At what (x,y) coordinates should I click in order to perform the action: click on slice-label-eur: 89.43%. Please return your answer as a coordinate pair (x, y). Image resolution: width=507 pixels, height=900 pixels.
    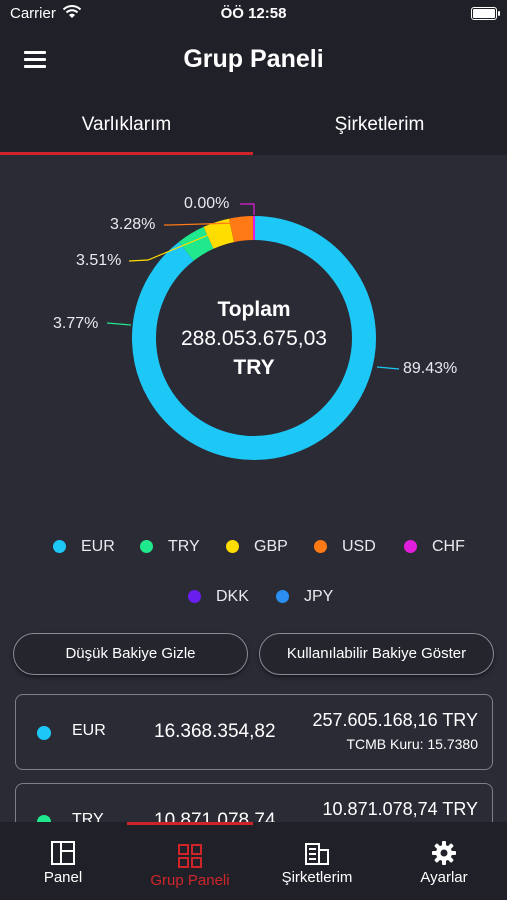
    Looking at the image, I should click on (430, 368).